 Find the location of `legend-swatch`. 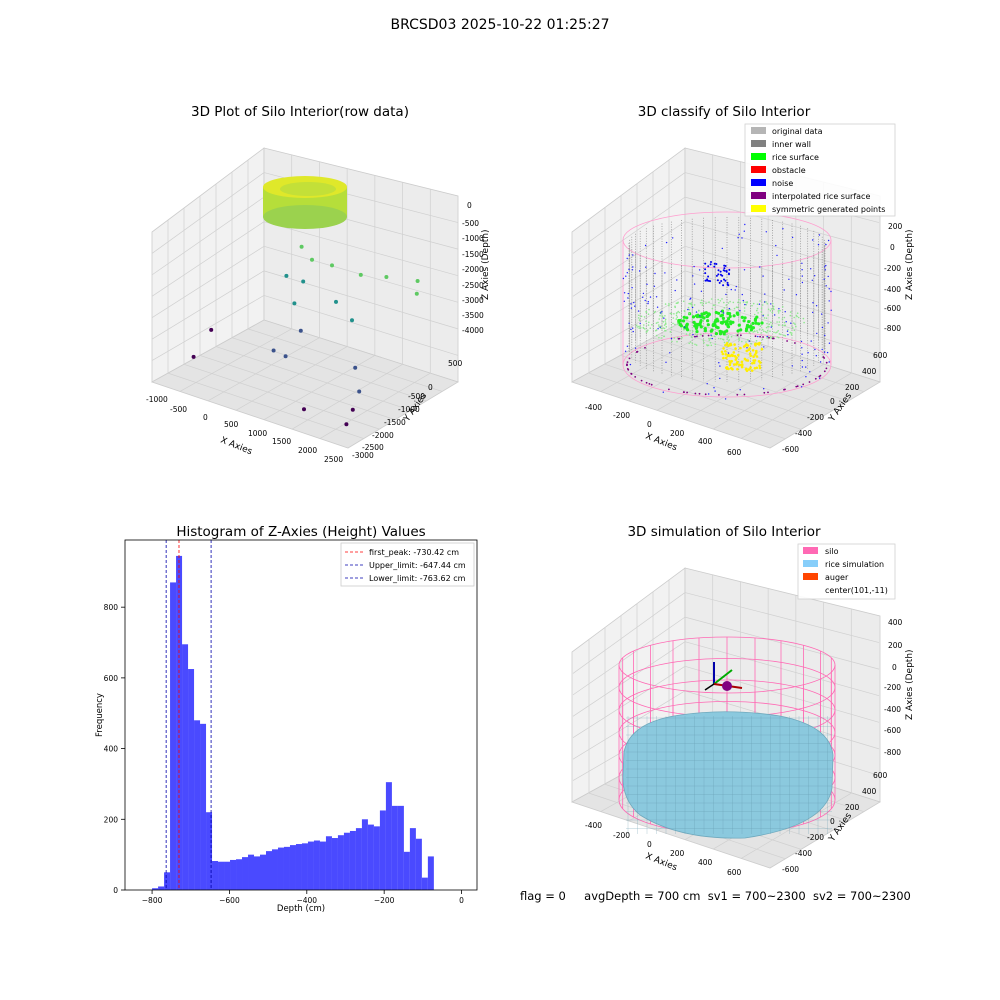

legend-swatch is located at coordinates (758, 130).